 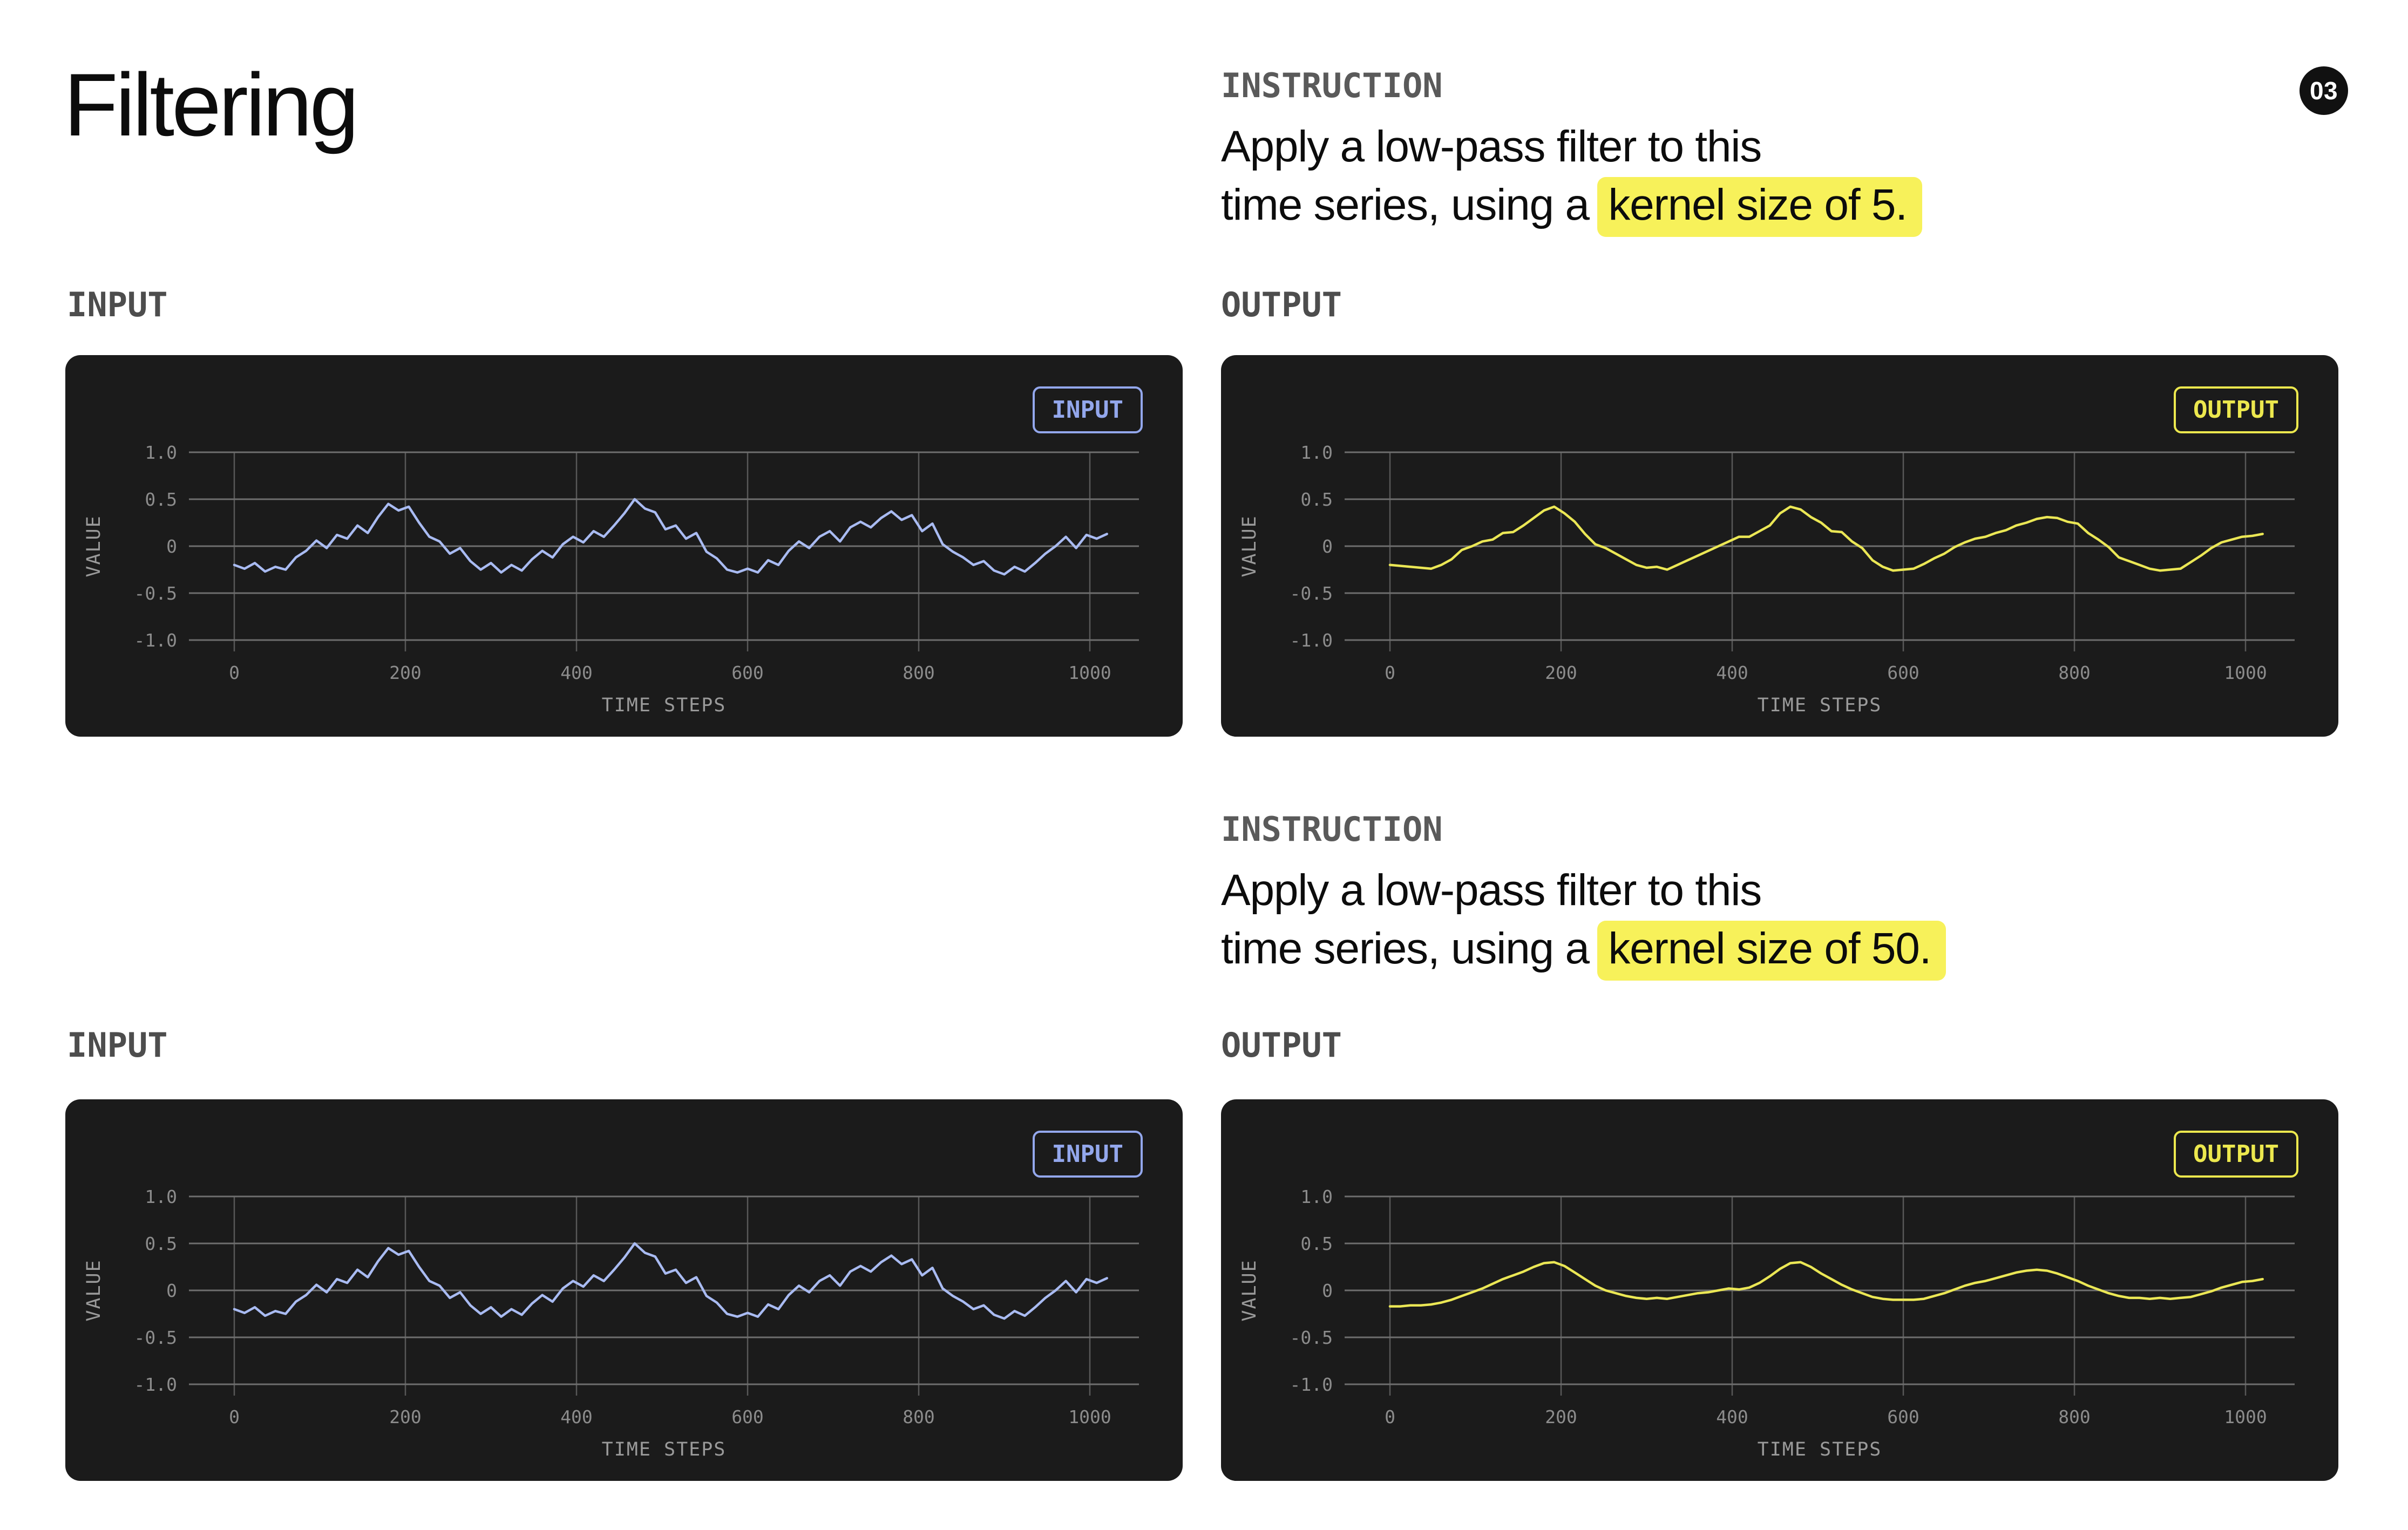 What do you see at coordinates (1332, 829) in the screenshot?
I see `instruction-label-2: INSTRUCTION` at bounding box center [1332, 829].